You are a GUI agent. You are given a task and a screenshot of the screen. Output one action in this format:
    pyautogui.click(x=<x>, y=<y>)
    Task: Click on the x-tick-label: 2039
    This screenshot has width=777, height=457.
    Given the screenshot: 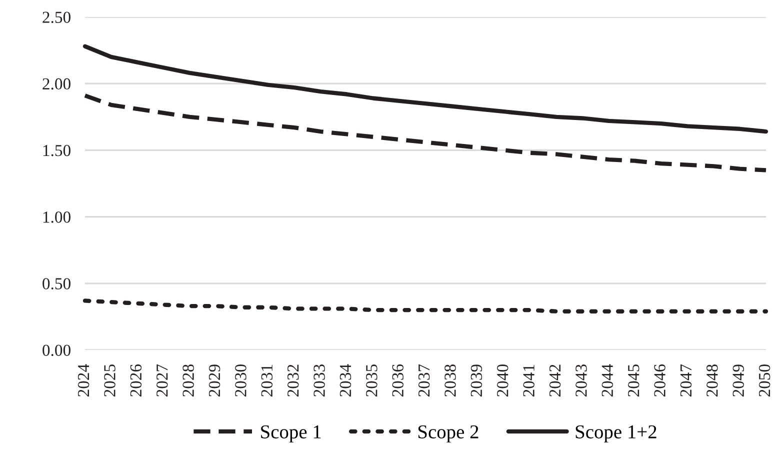 What is the action you would take?
    pyautogui.click(x=476, y=380)
    